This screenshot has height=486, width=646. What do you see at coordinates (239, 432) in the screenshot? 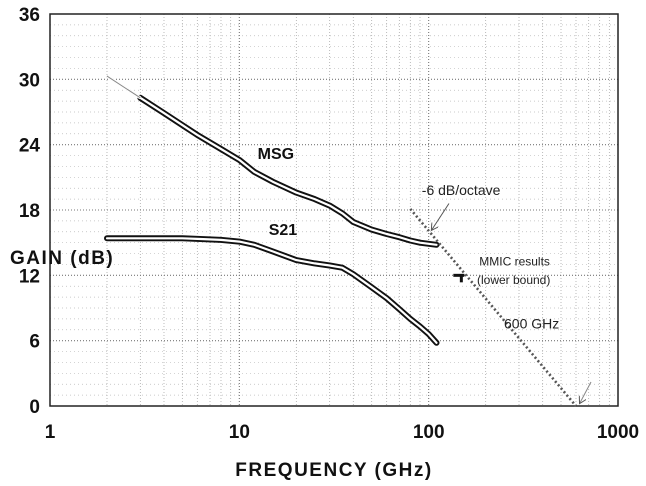
I see `x-tick-label: 10` at bounding box center [239, 432].